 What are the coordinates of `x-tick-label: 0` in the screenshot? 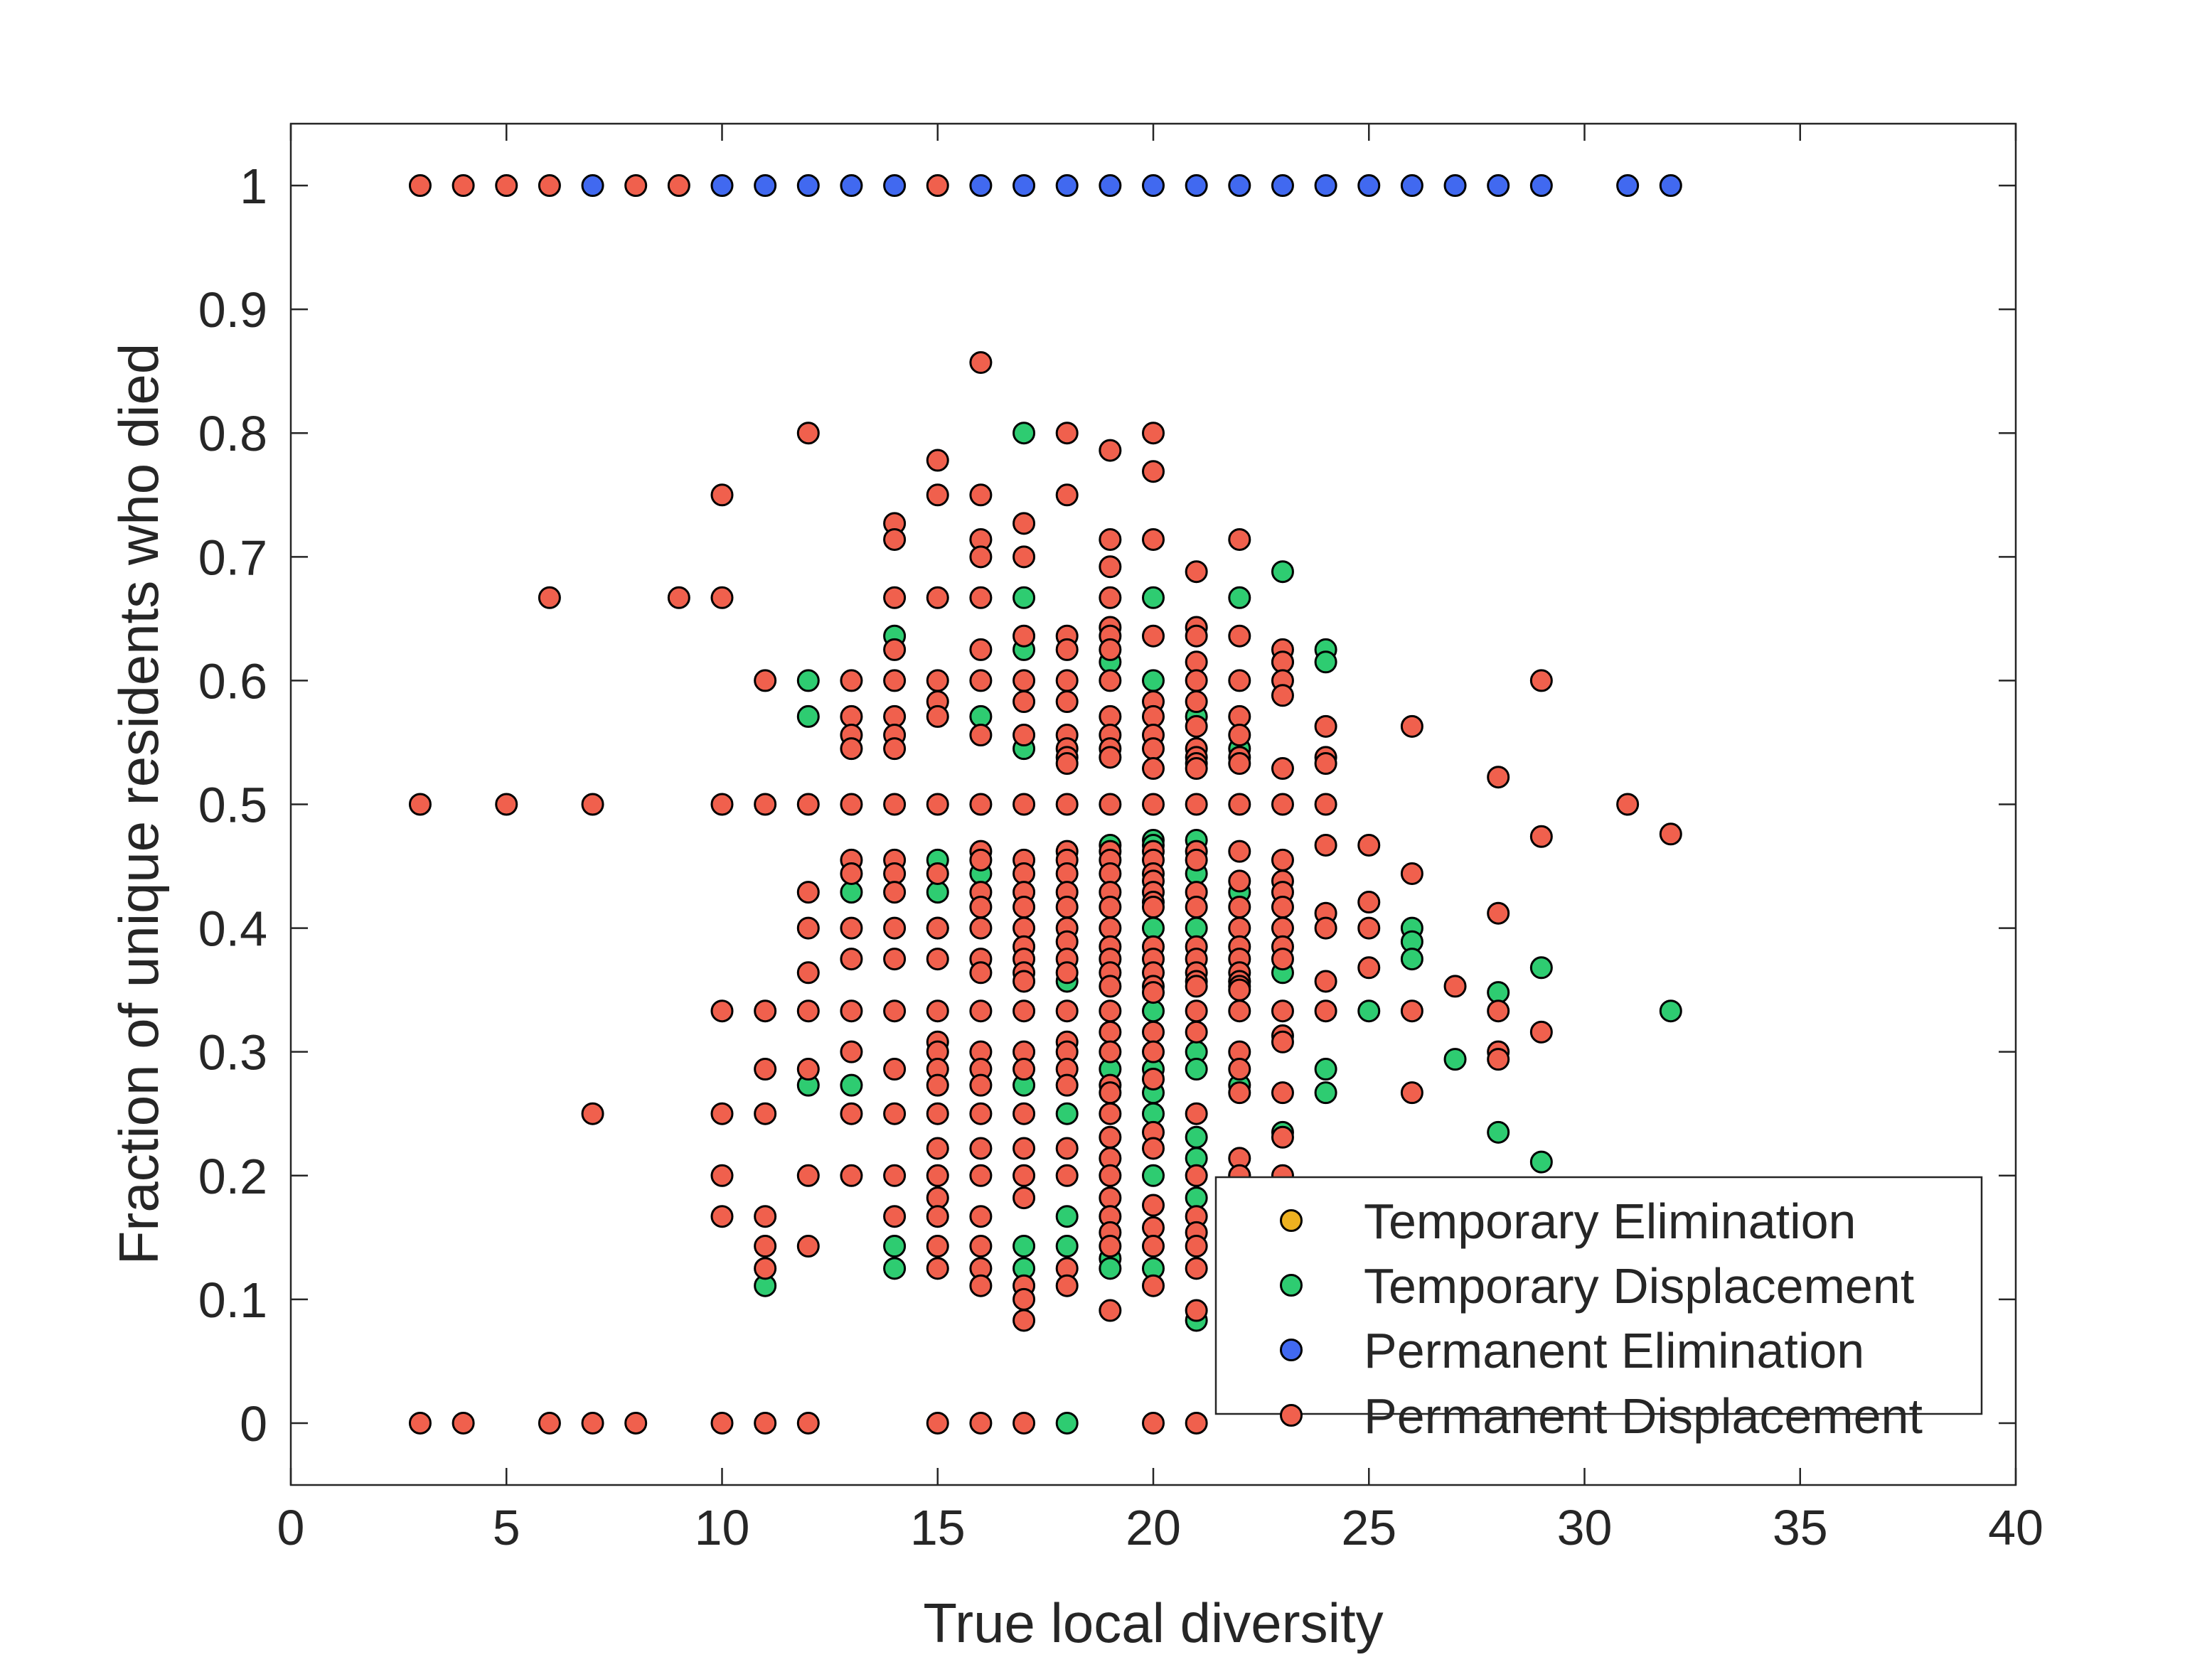 It's located at (291, 1527).